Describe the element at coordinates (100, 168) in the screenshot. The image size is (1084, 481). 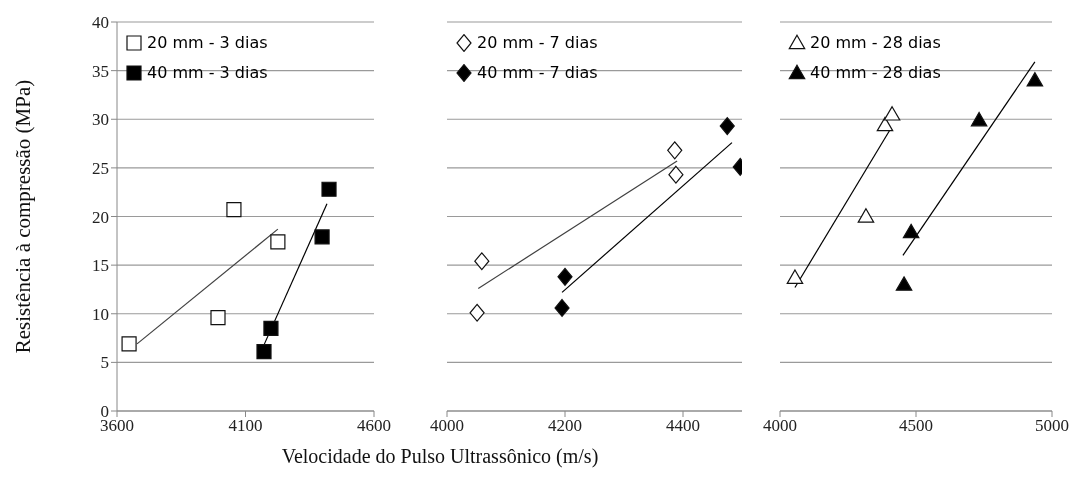
I see `y-tick-label: 25` at that location.